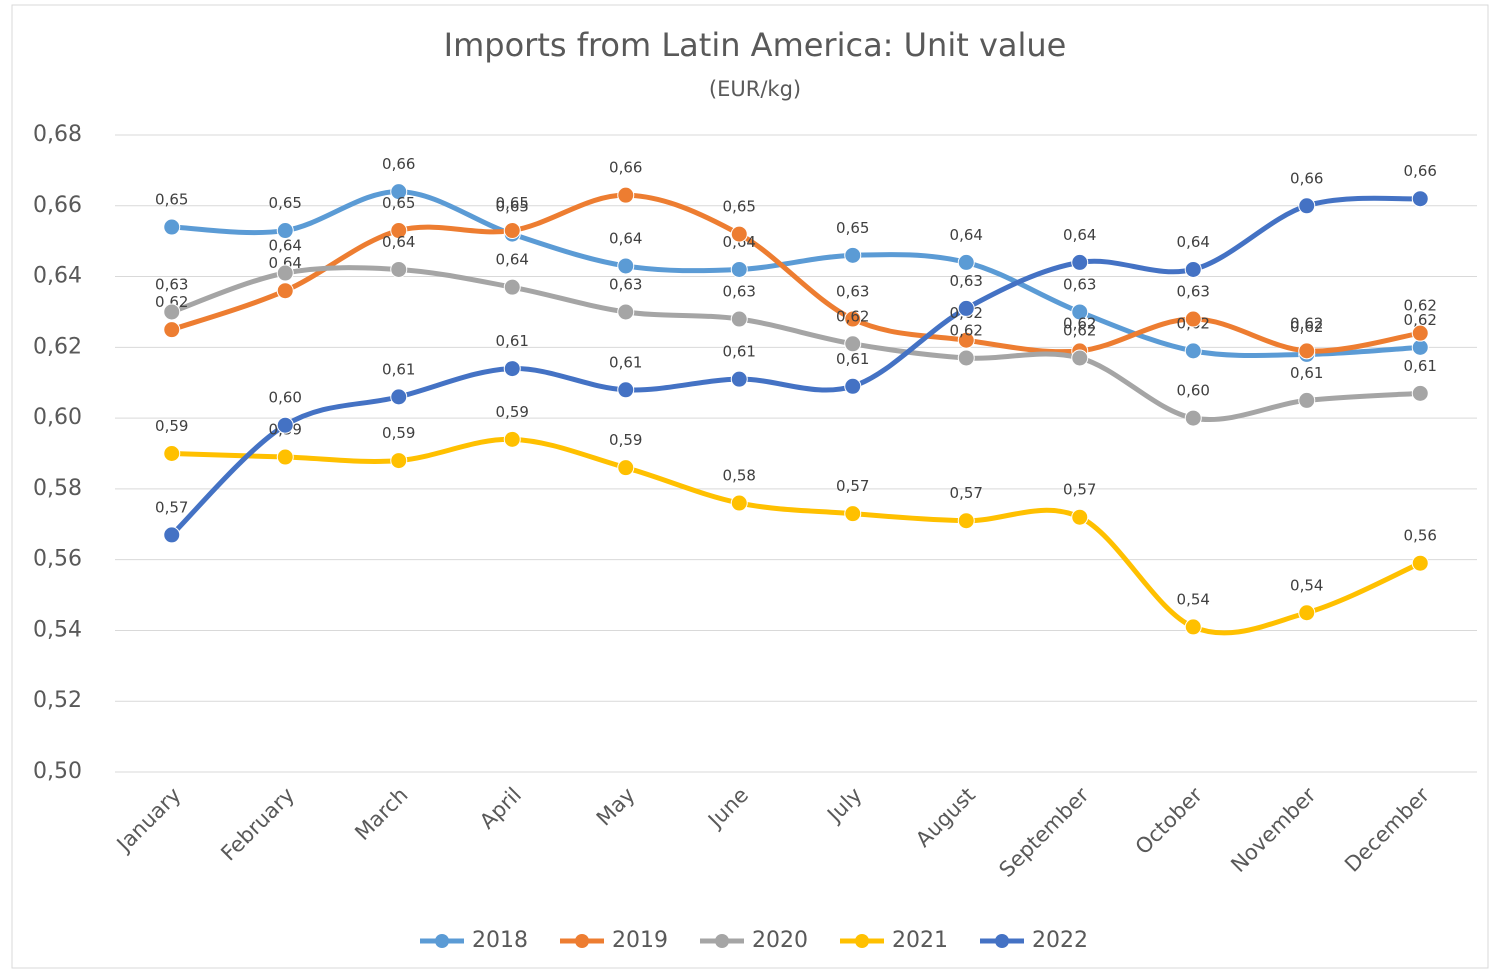 The image size is (1493, 973). I want to click on y-tick-label: 0,50, so click(57, 771).